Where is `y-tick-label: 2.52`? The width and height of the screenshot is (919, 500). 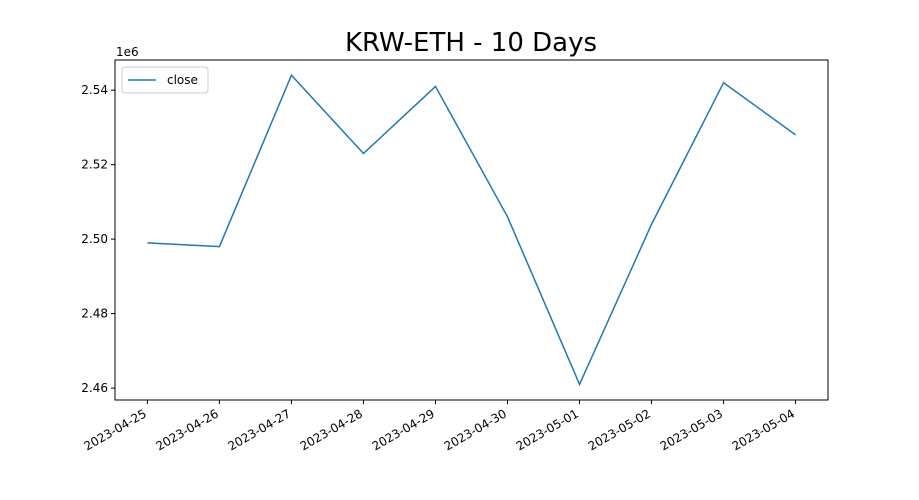 y-tick-label: 2.52 is located at coordinates (94, 165).